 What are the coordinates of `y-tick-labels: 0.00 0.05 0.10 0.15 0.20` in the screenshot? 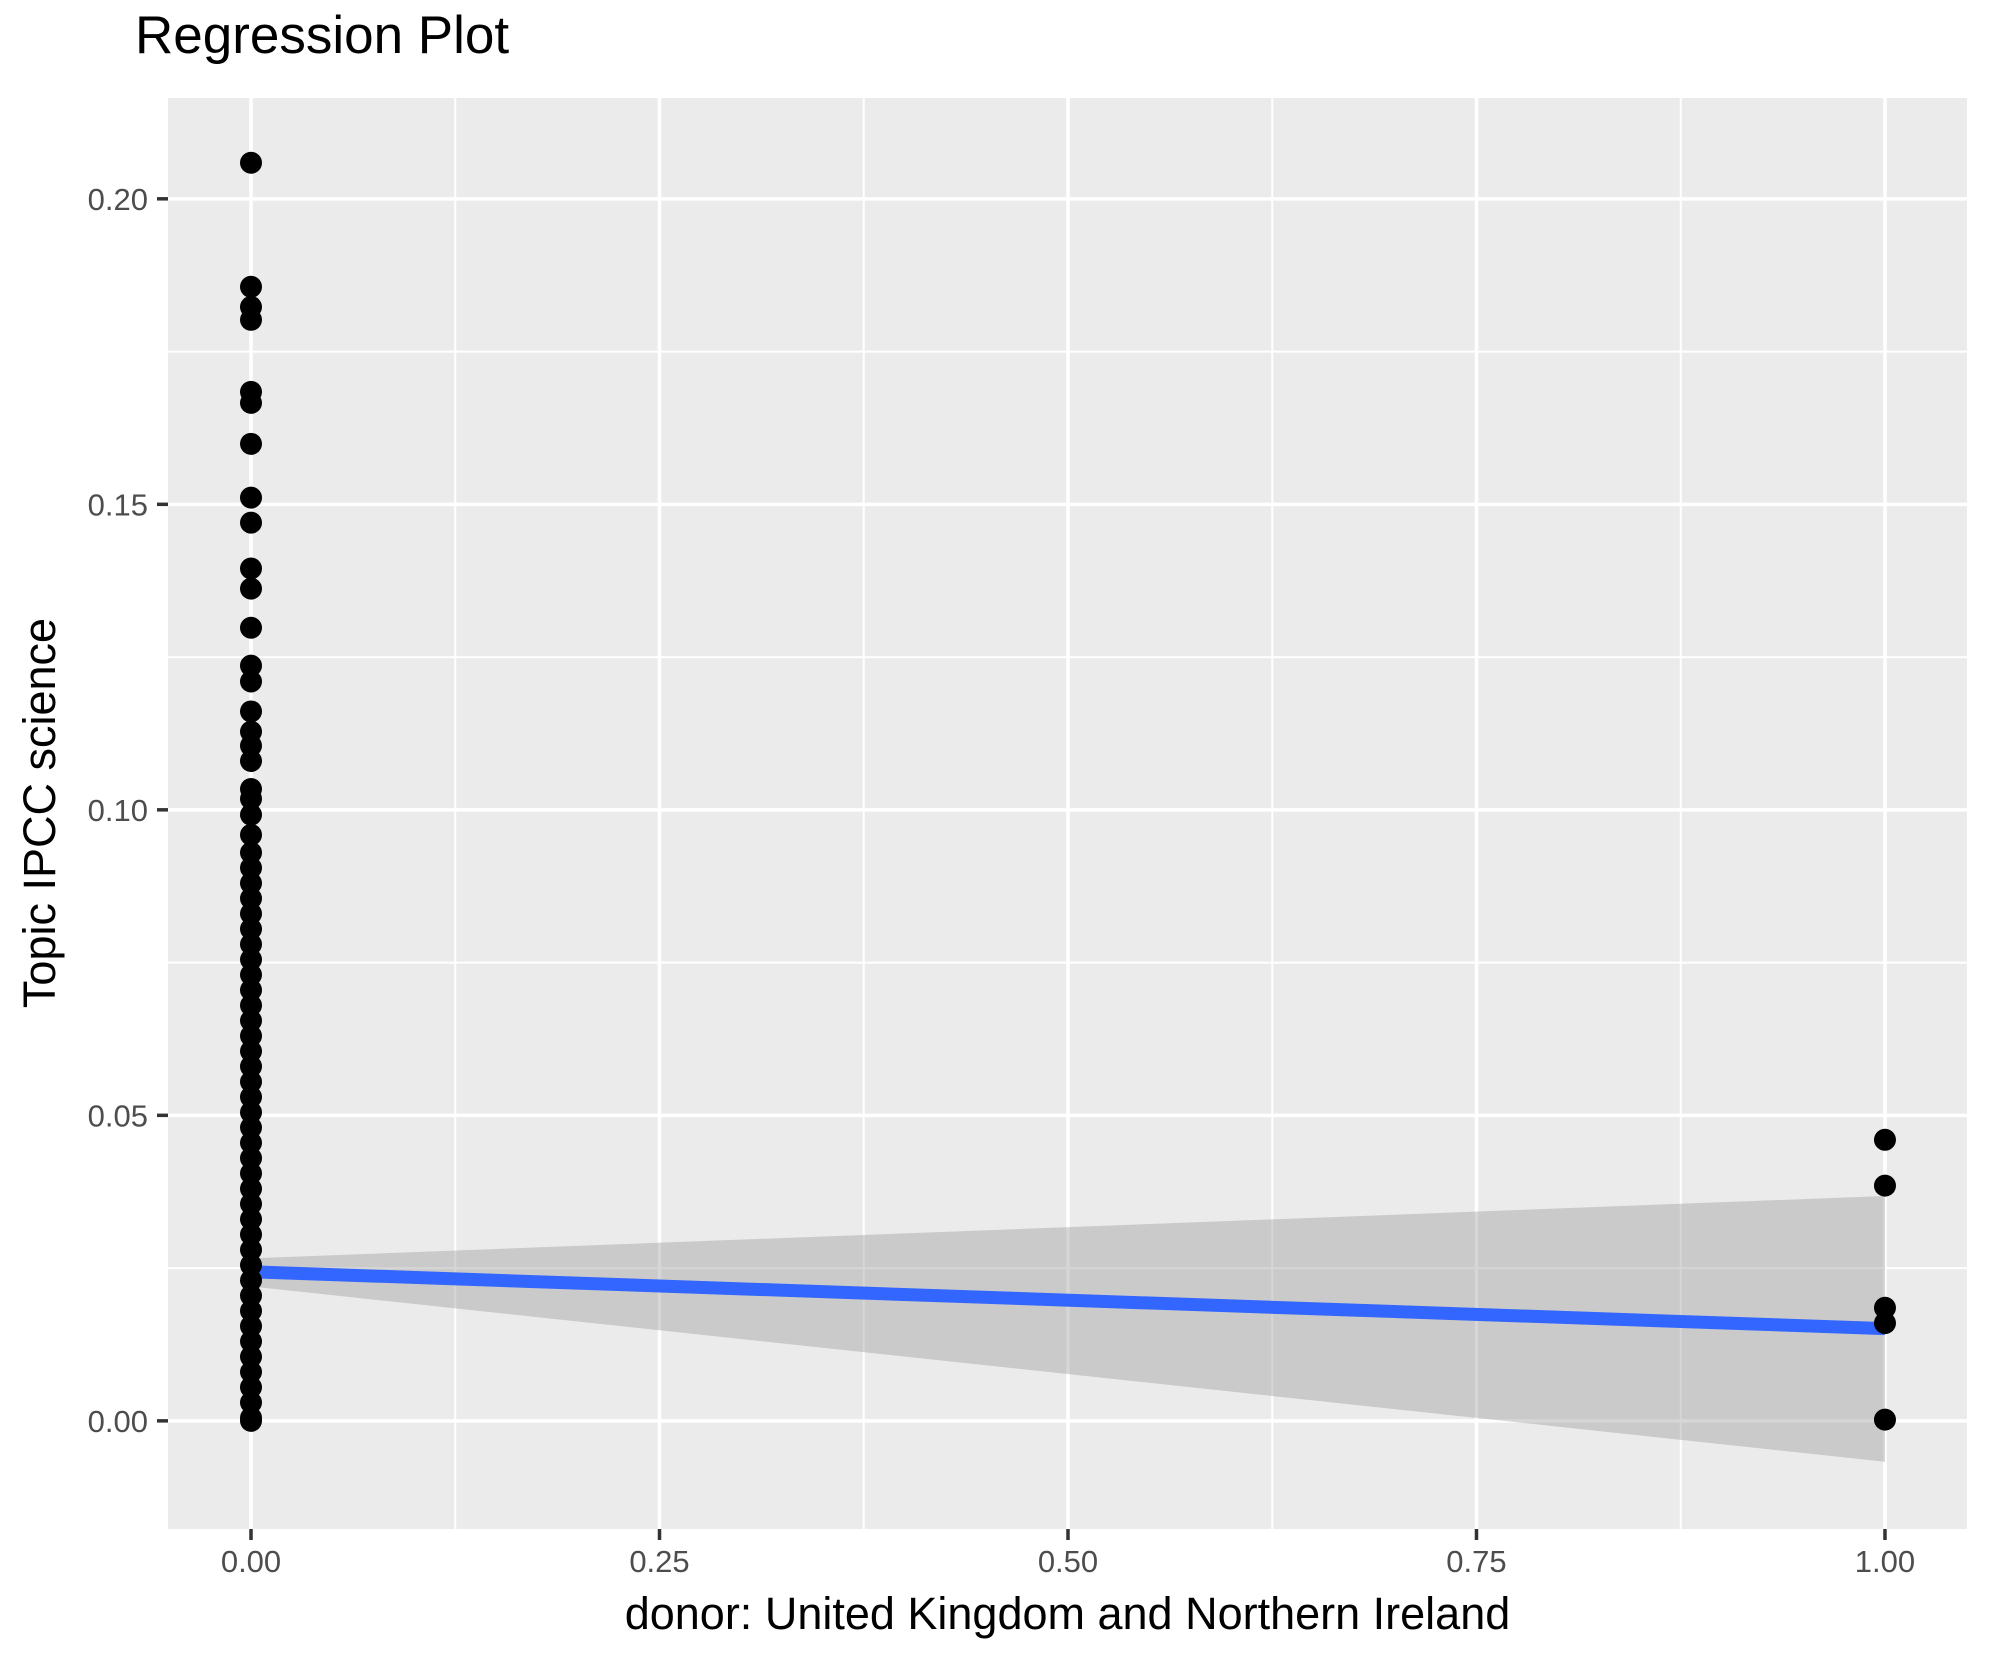 It's located at (118, 810).